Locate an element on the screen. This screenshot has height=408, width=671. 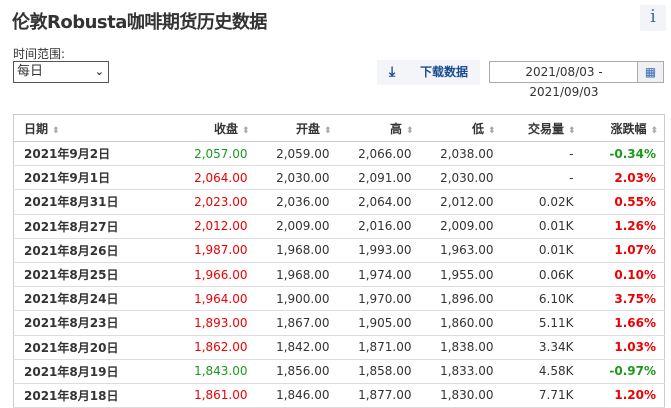
column-label: 涨跌幅 is located at coordinates (628, 128).